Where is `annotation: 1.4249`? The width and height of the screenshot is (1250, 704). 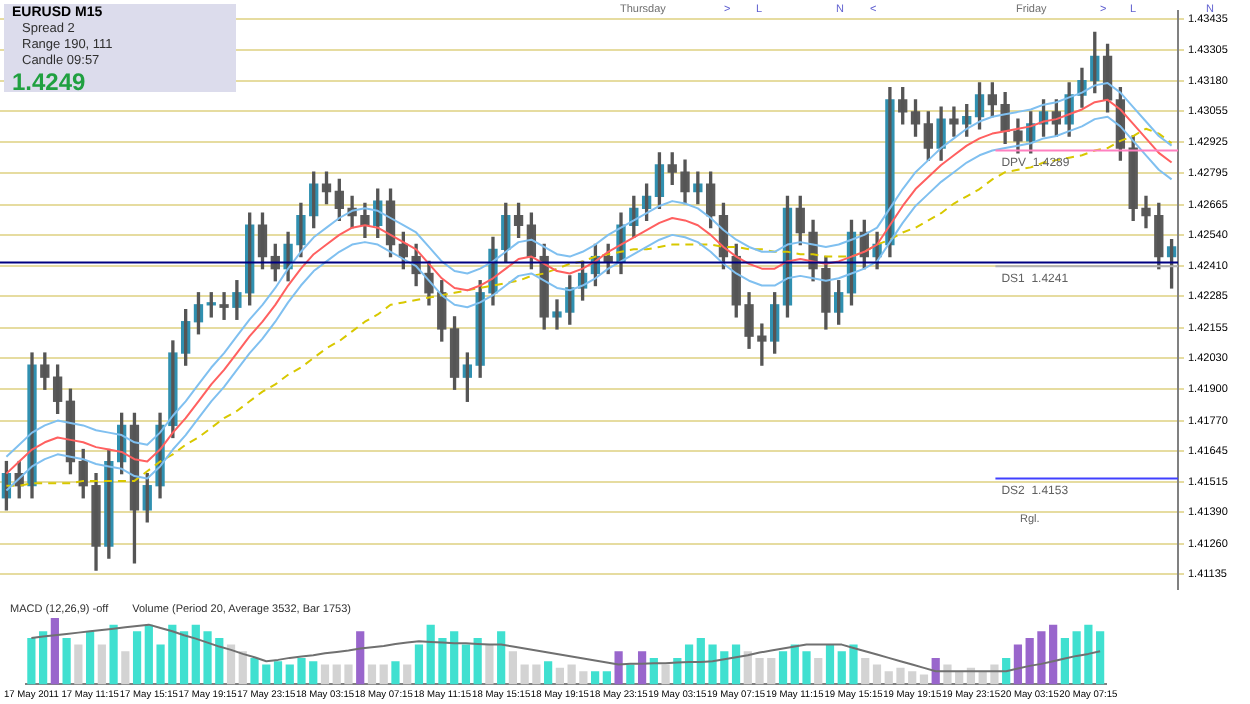
annotation: 1.4249 is located at coordinates (50, 82).